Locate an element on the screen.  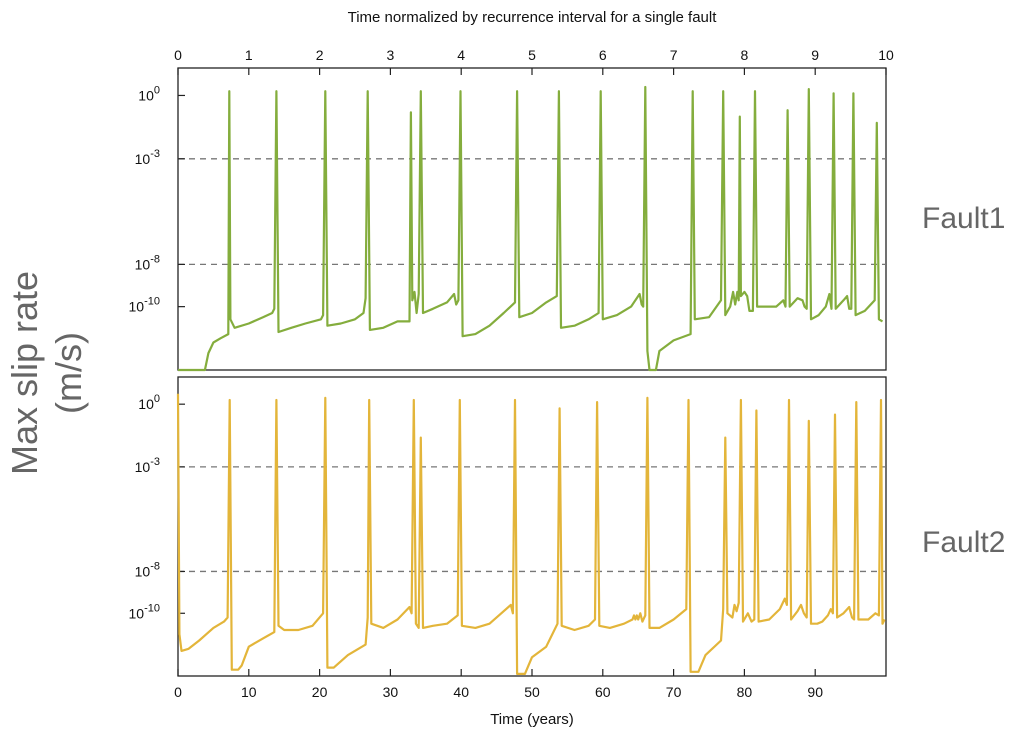
top-tick-label: 3 is located at coordinates (391, 55).